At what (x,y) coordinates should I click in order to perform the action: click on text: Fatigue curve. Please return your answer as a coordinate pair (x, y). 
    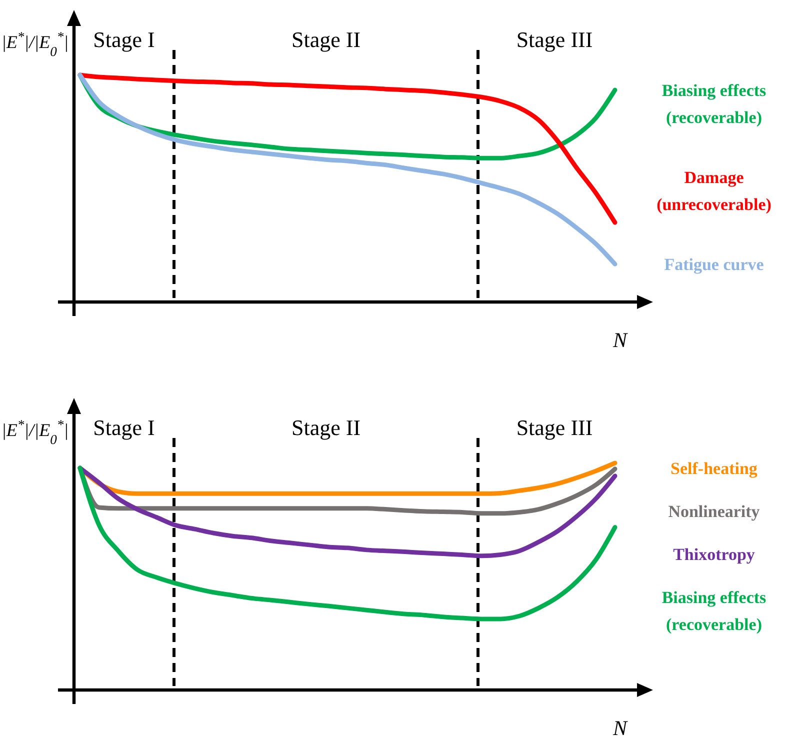
    Looking at the image, I should click on (714, 264).